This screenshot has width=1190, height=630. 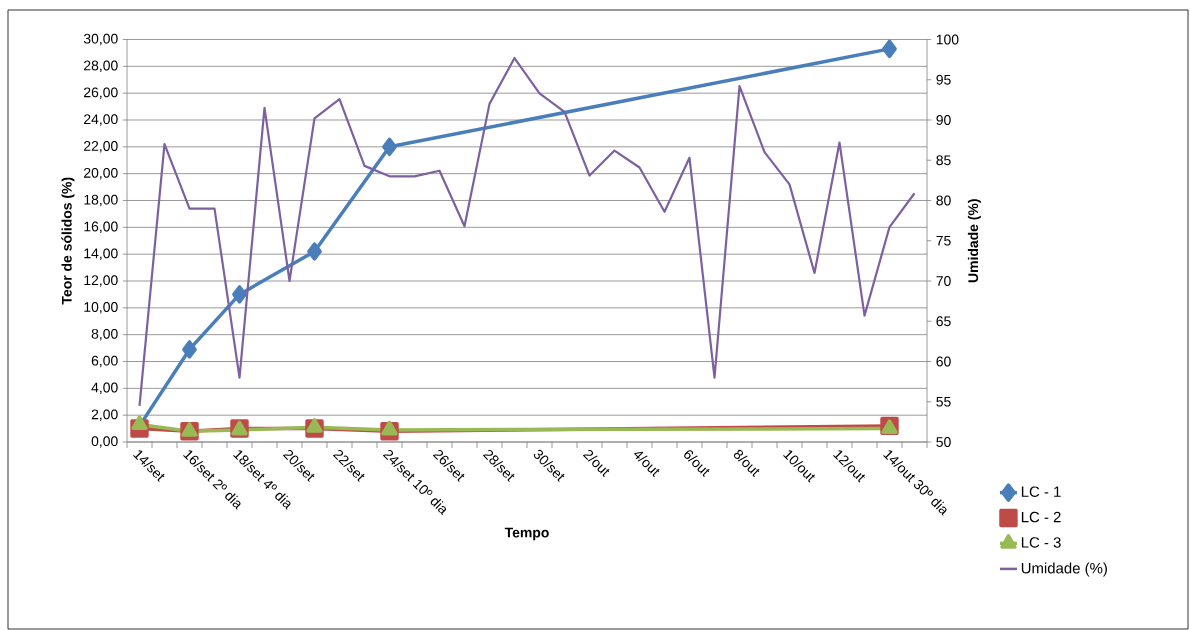 What do you see at coordinates (101, 308) in the screenshot?
I see `y-tick-label: 10,00` at bounding box center [101, 308].